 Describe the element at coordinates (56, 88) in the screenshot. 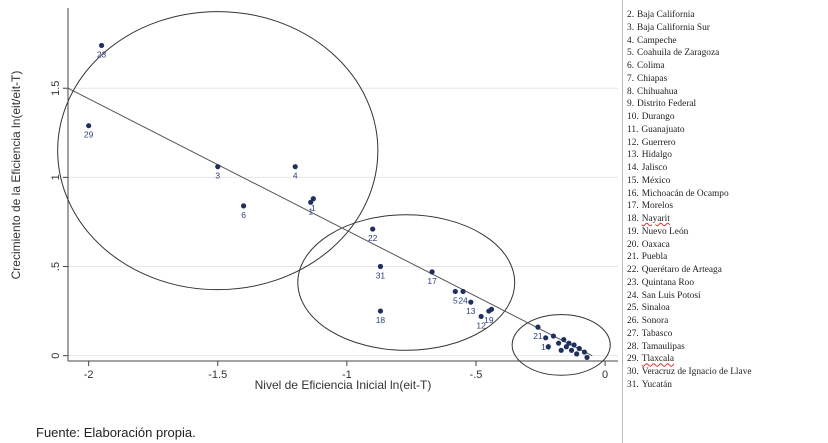

I see `y-tick-label: 1.5` at that location.